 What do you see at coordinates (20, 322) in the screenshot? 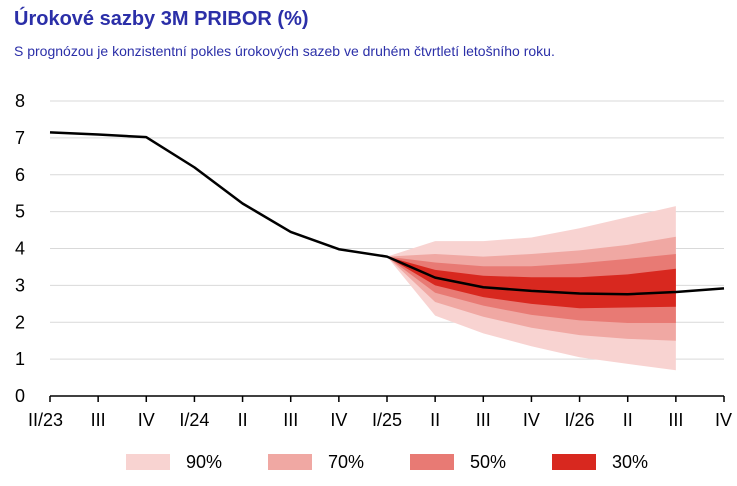
I see `y-tick-label: 2` at bounding box center [20, 322].